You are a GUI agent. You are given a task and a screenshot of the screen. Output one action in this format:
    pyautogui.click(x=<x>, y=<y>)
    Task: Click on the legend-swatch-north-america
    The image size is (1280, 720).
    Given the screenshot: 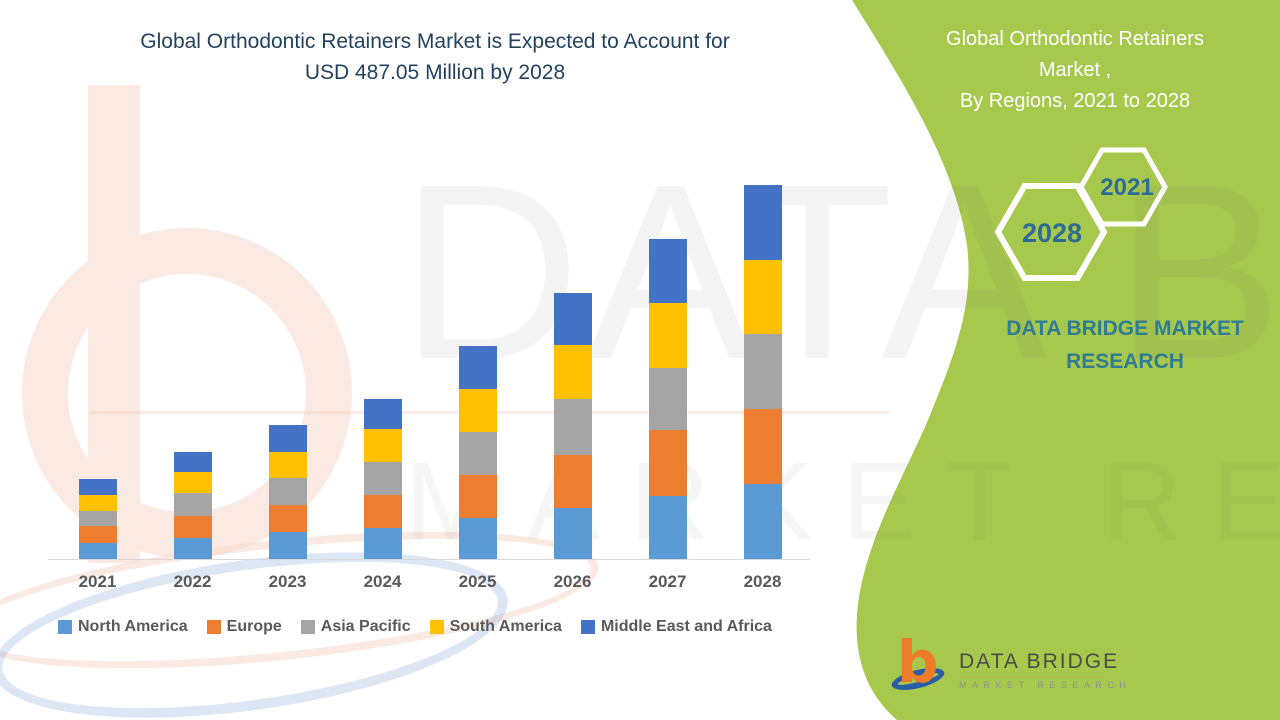 What is the action you would take?
    pyautogui.click(x=65, y=627)
    